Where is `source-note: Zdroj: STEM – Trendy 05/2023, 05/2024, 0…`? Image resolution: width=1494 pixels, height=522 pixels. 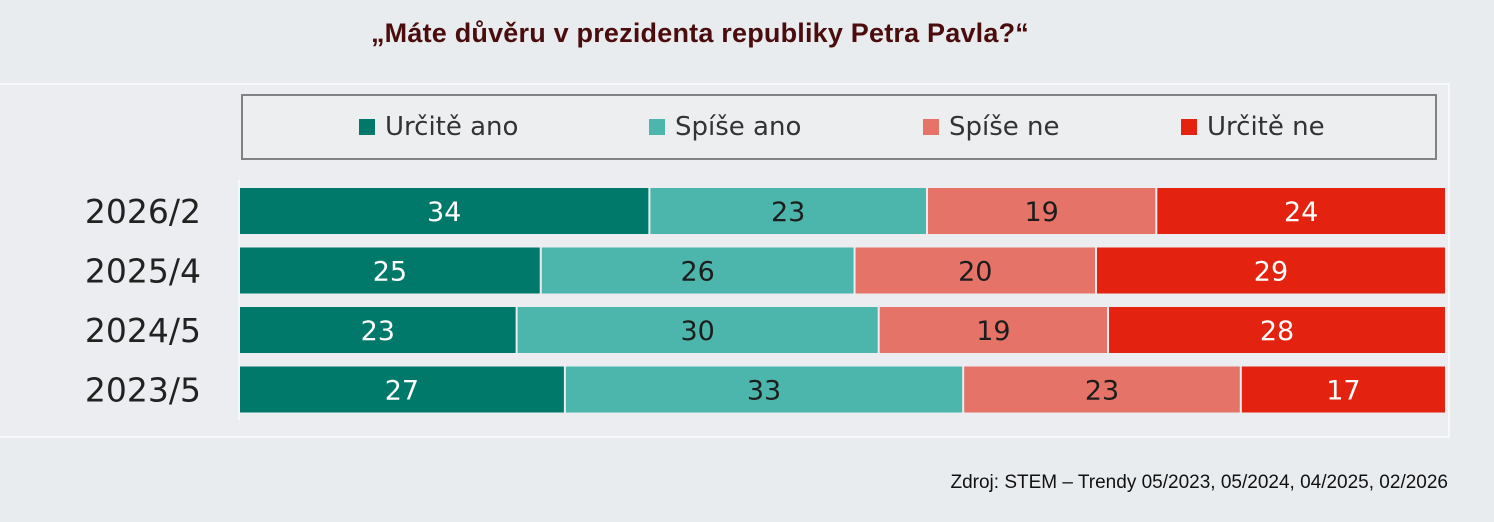
source-note: Zdroj: STEM – Trendy 05/2023, 05/2024, 0… is located at coordinates (1199, 482).